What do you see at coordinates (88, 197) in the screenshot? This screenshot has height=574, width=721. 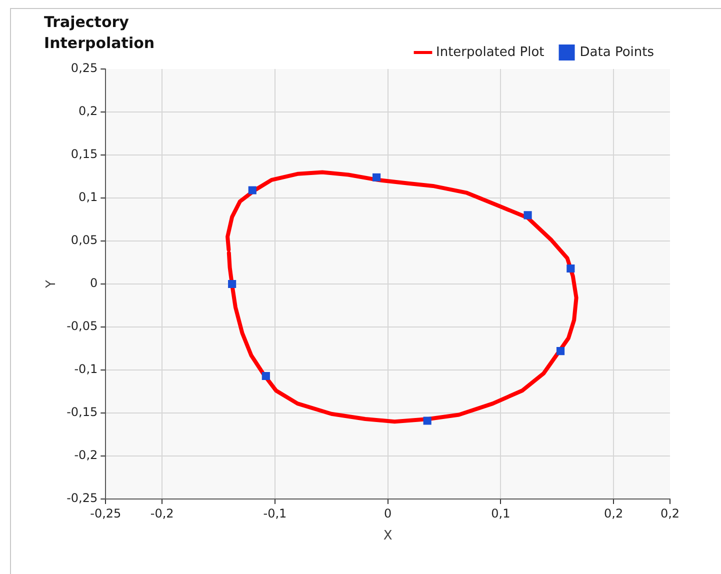 I see `y-tick-label: 0,1` at bounding box center [88, 197].